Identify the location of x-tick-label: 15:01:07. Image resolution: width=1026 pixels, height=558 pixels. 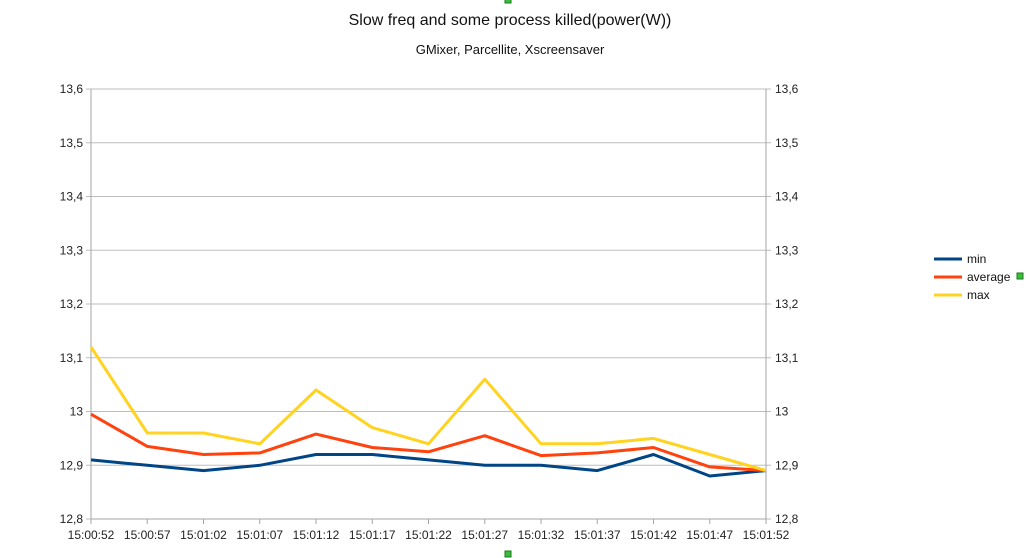
(259, 535).